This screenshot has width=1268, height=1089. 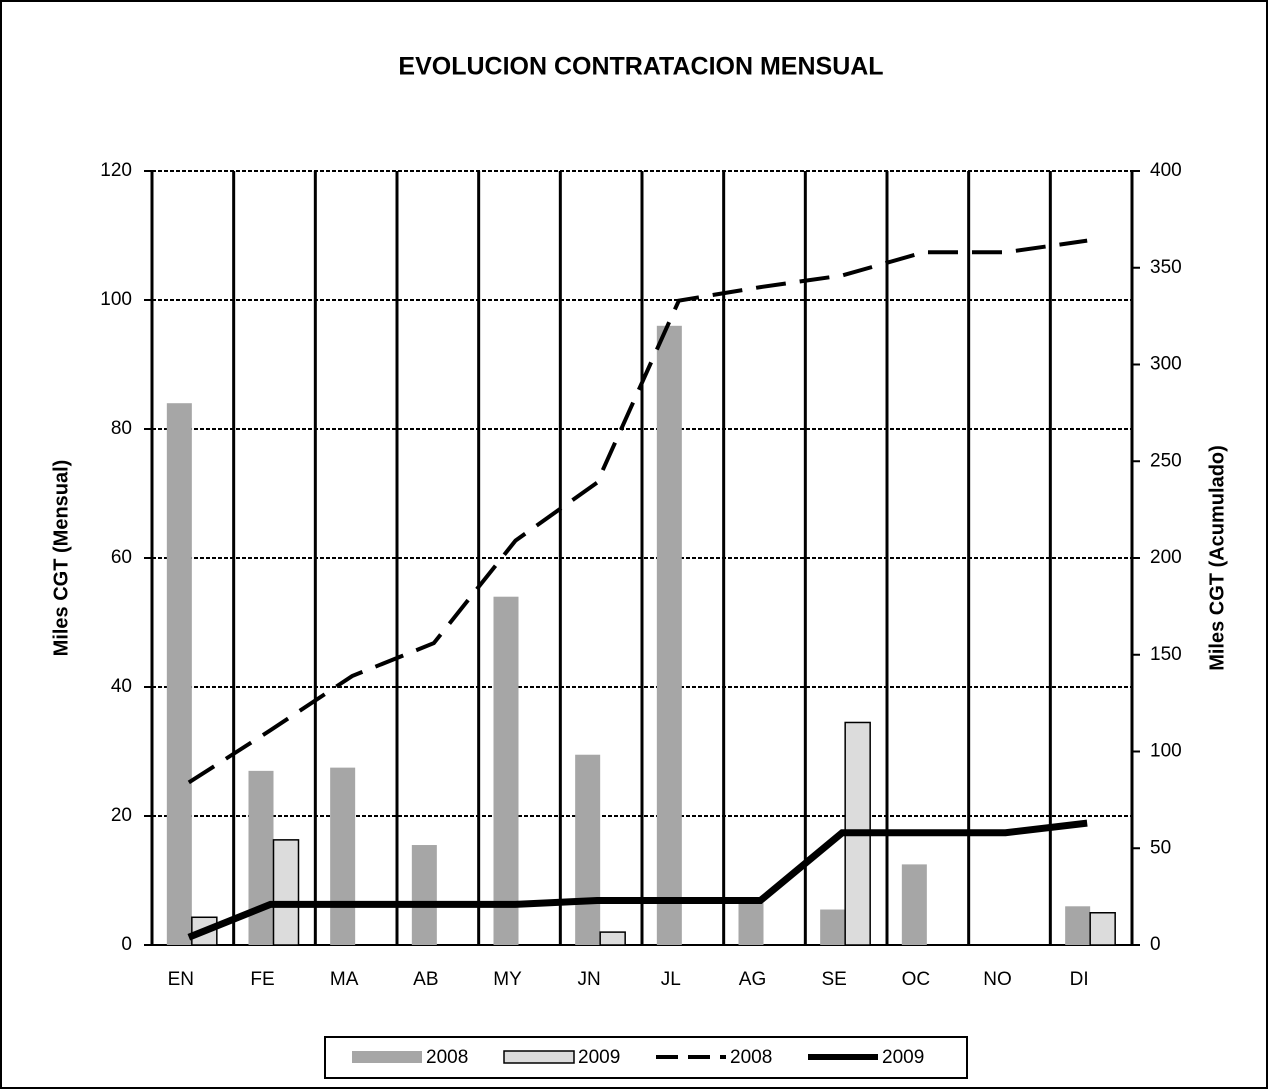 What do you see at coordinates (121, 557) in the screenshot?
I see `y-tick-label: 60` at bounding box center [121, 557].